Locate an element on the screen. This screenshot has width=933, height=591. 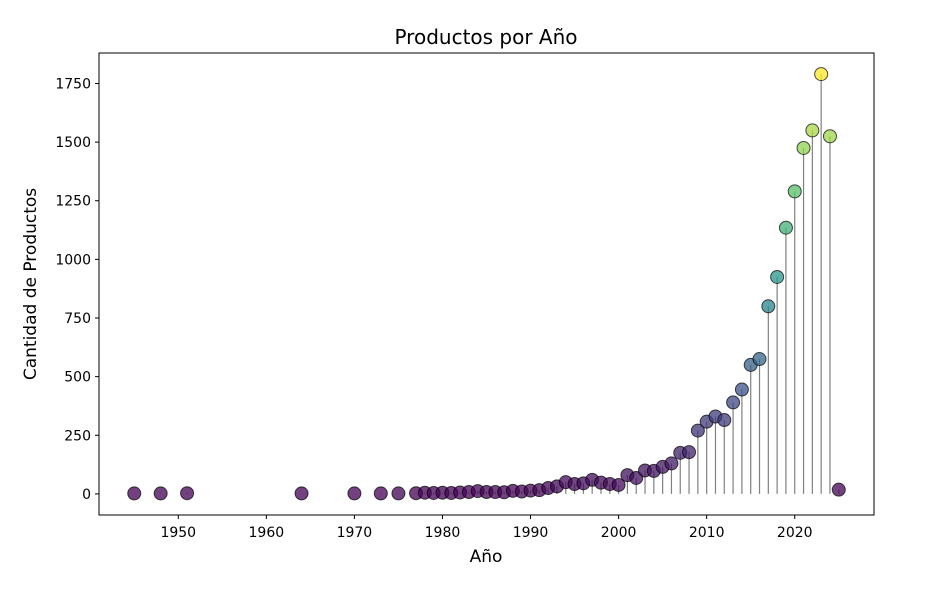
y-tick-label: 500 is located at coordinates (77, 378).